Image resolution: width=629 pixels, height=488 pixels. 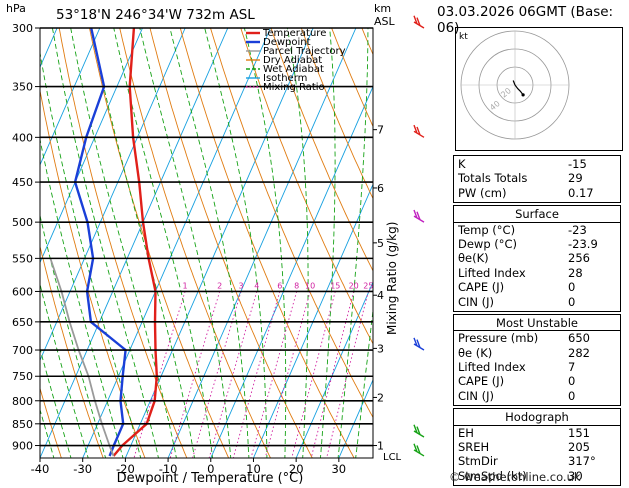 I want to click on pressure-tick-label: 750, so click(x=22, y=376).